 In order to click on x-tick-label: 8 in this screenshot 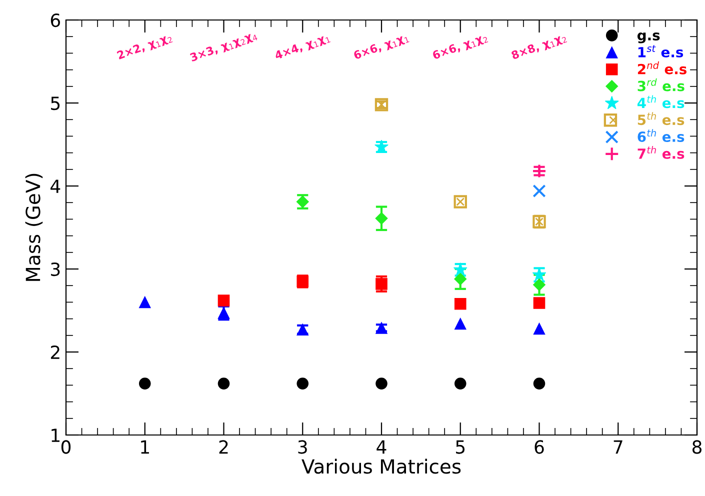, I will do `click(697, 447)`.